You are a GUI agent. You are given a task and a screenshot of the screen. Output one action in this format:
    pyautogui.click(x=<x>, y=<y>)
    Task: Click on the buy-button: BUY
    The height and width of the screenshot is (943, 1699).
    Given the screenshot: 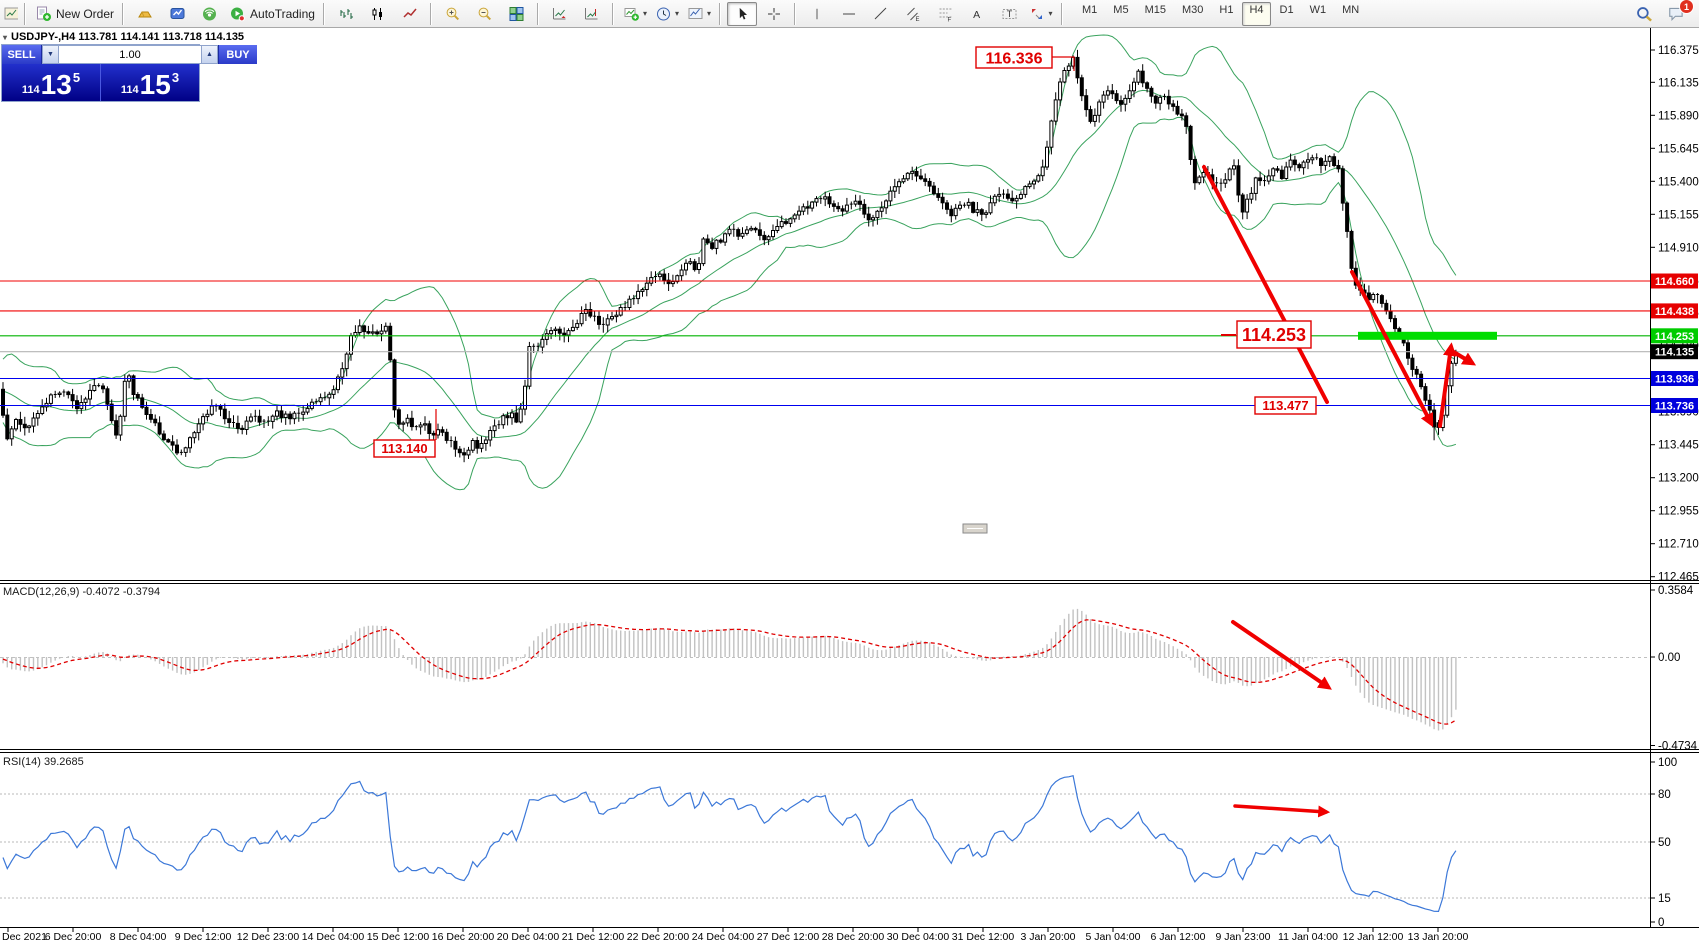 What is the action you would take?
    pyautogui.click(x=237, y=54)
    